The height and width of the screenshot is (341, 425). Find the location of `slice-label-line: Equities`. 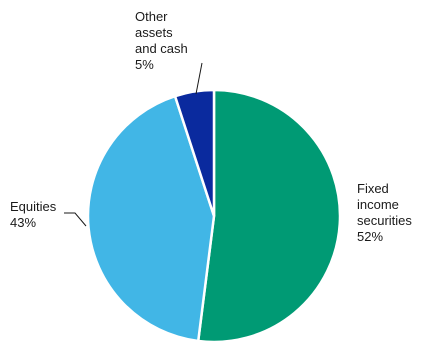

slice-label-line: Equities is located at coordinates (33, 206).